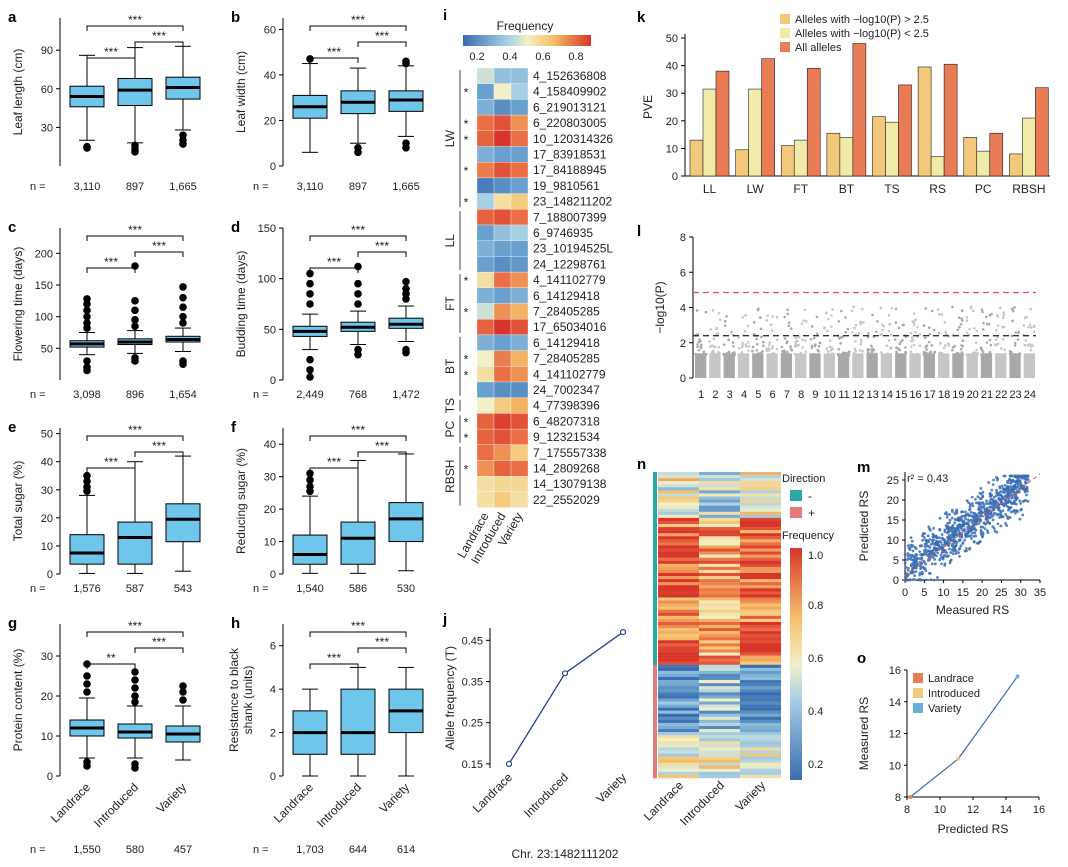 This screenshot has height=867, width=1068. Describe the element at coordinates (982, 593) in the screenshot. I see `x-tick-label: 20` at that location.